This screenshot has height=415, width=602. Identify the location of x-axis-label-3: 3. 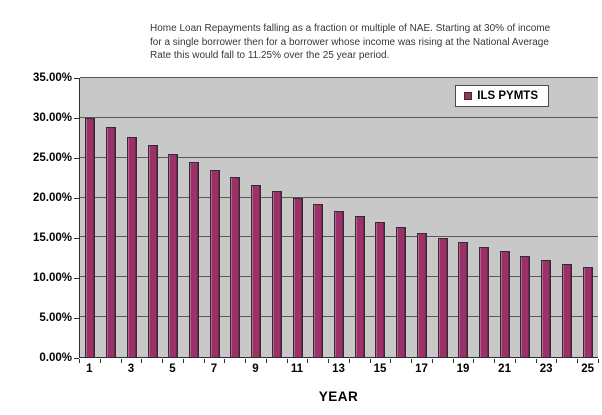
(131, 369).